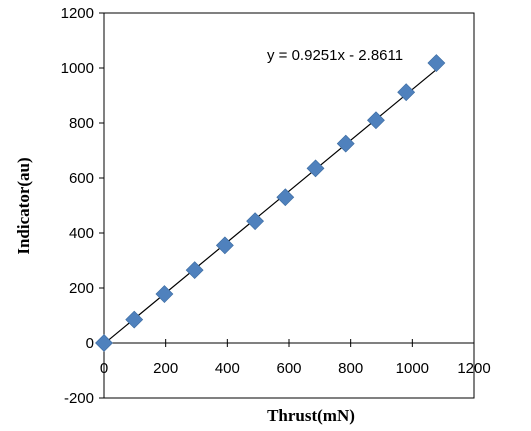 This screenshot has height=431, width=531. I want to click on y-tick-label: 200, so click(81, 288).